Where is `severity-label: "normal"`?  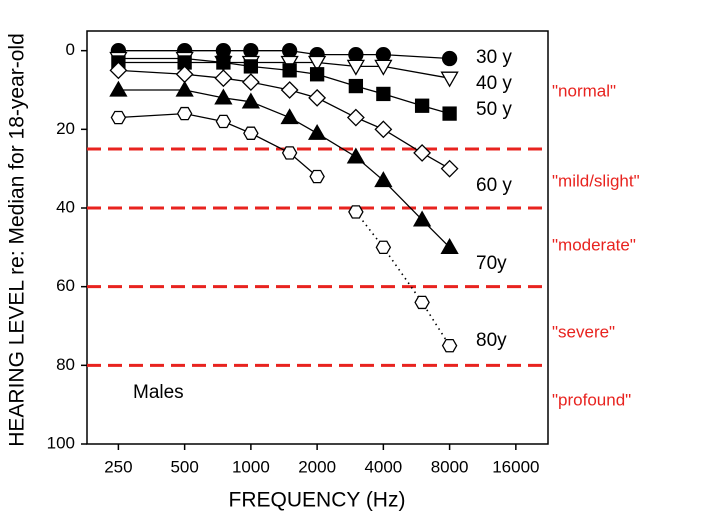 severity-label: "normal" is located at coordinates (584, 90).